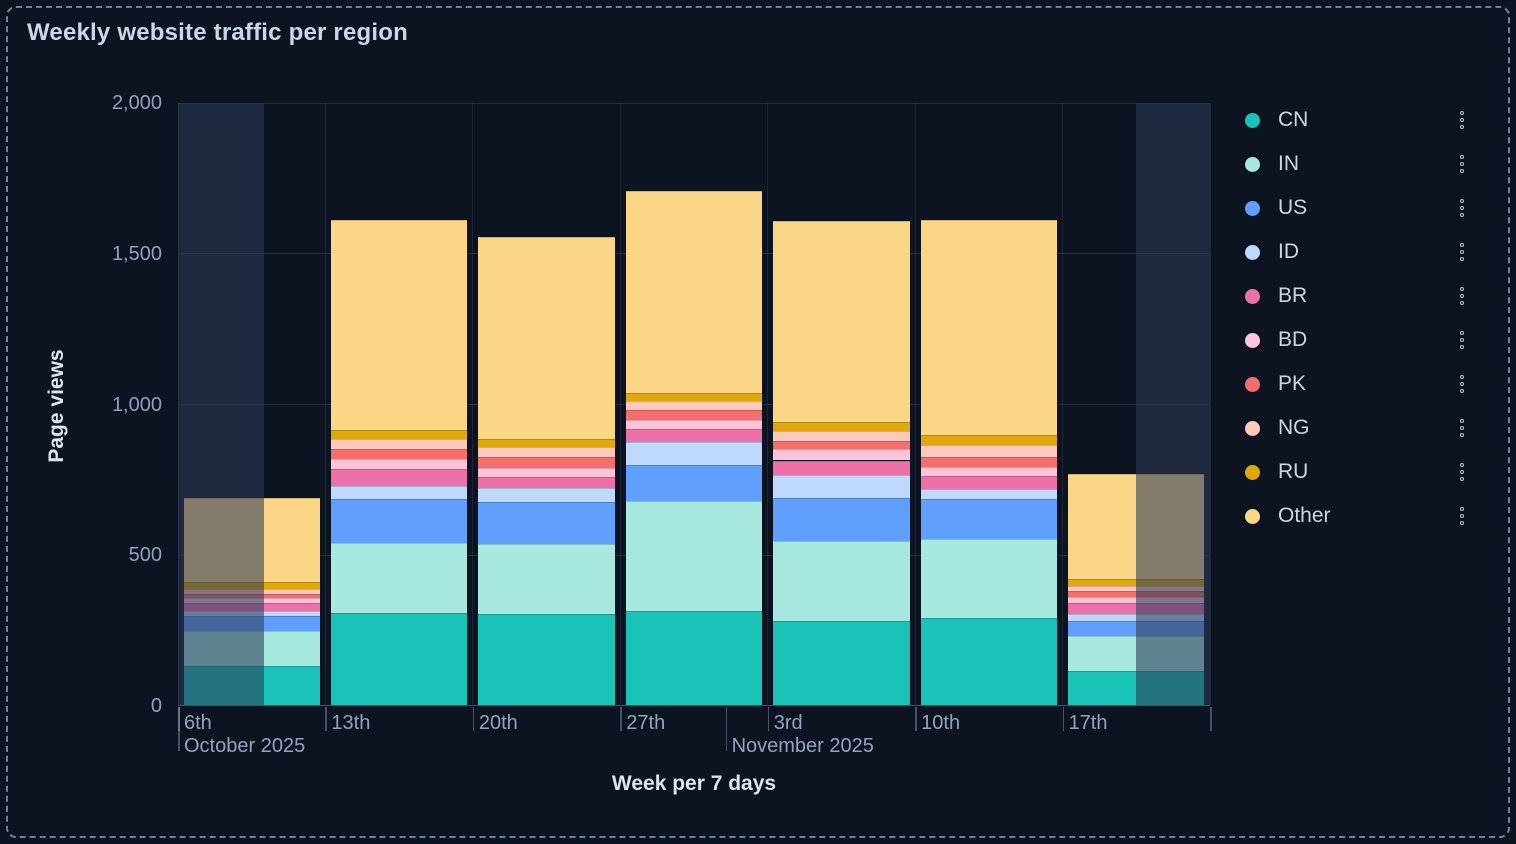 The width and height of the screenshot is (1516, 844). I want to click on legend-item-pk: PK, so click(1360, 384).